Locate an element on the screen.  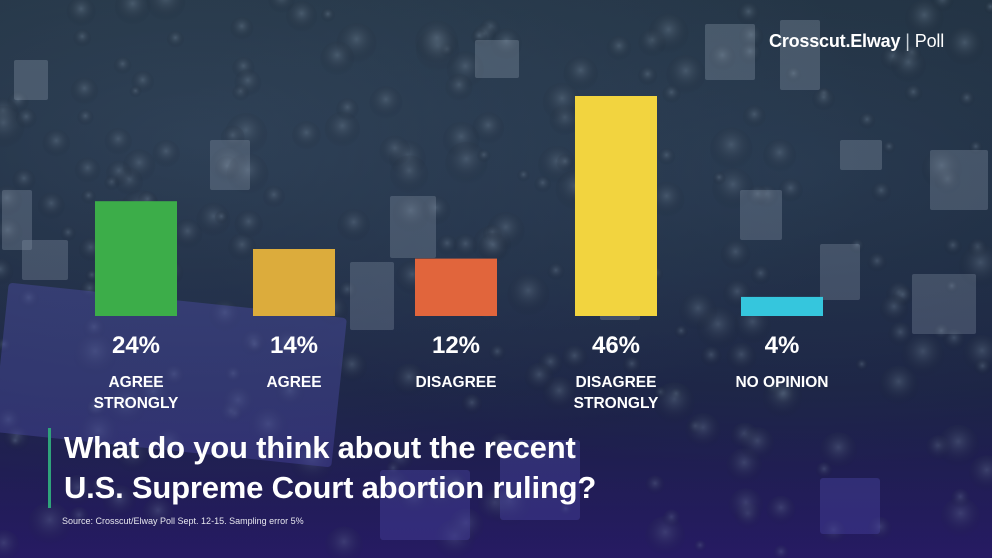
bar-no-opinion is located at coordinates (782, 306).